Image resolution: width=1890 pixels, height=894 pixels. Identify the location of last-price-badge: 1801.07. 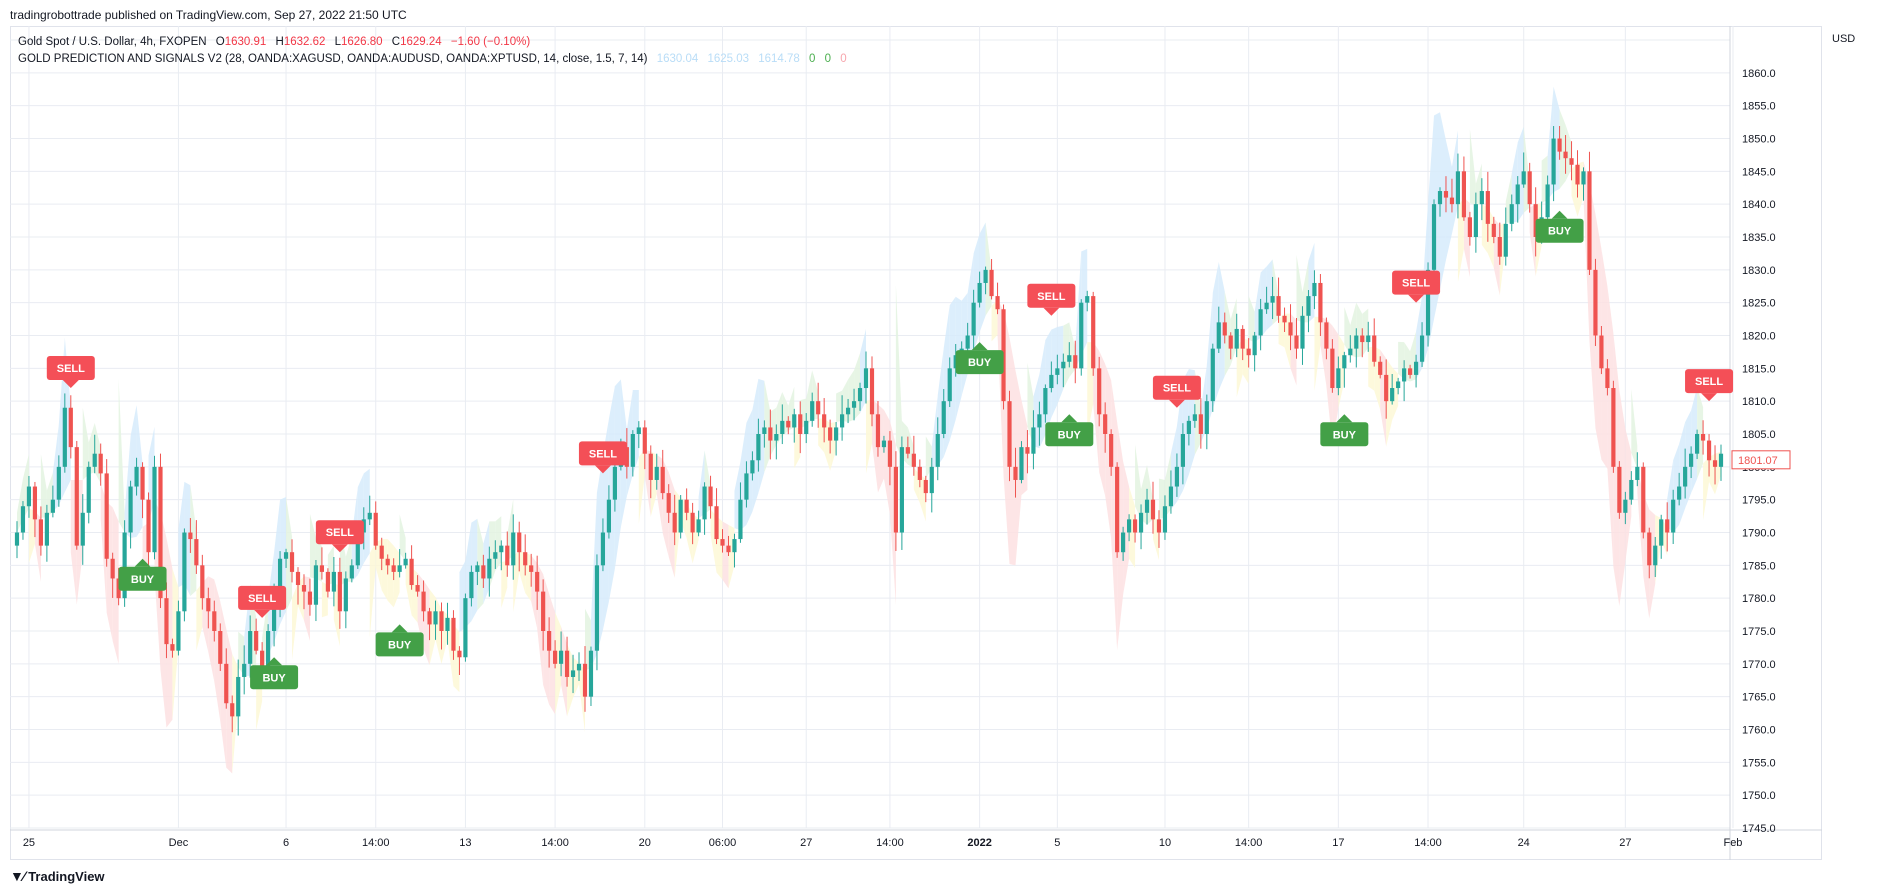
(1761, 460).